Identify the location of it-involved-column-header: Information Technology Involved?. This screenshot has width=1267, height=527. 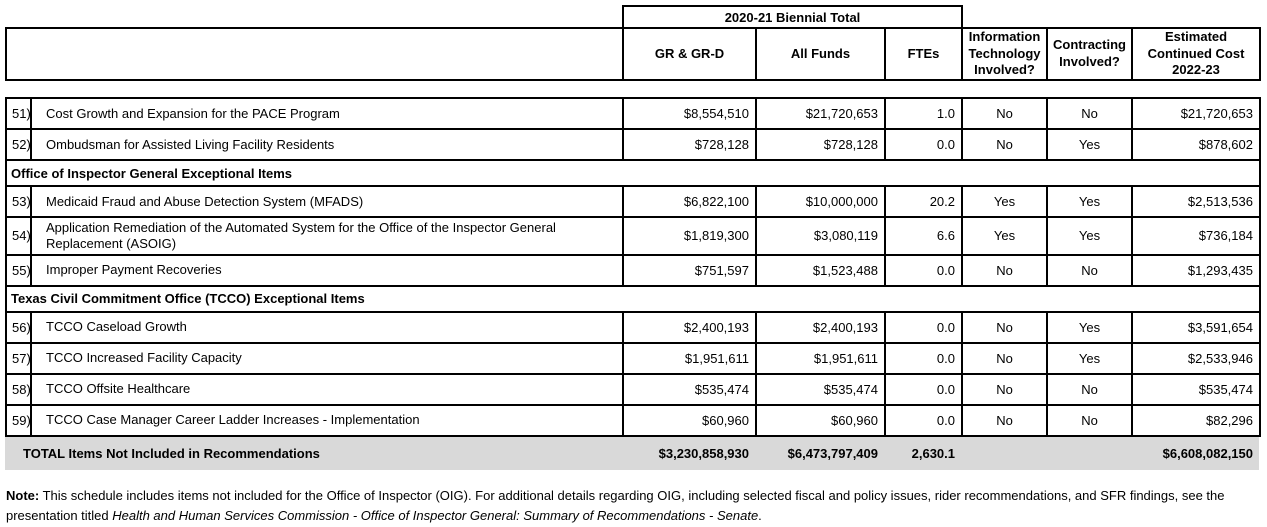
(1005, 54).